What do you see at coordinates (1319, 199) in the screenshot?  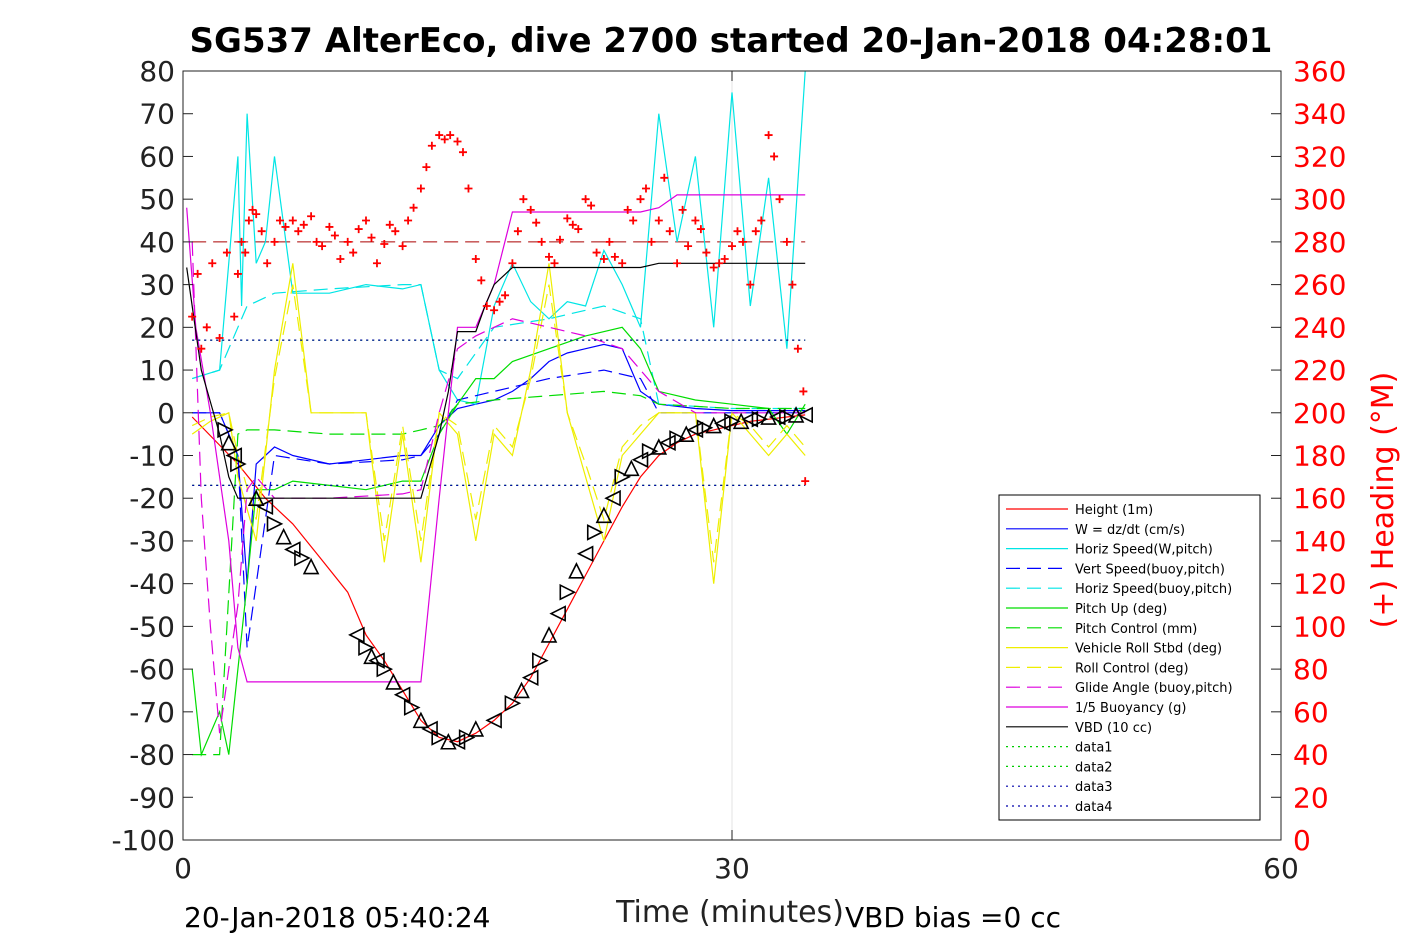 I see `right-tick-label: 300` at bounding box center [1319, 199].